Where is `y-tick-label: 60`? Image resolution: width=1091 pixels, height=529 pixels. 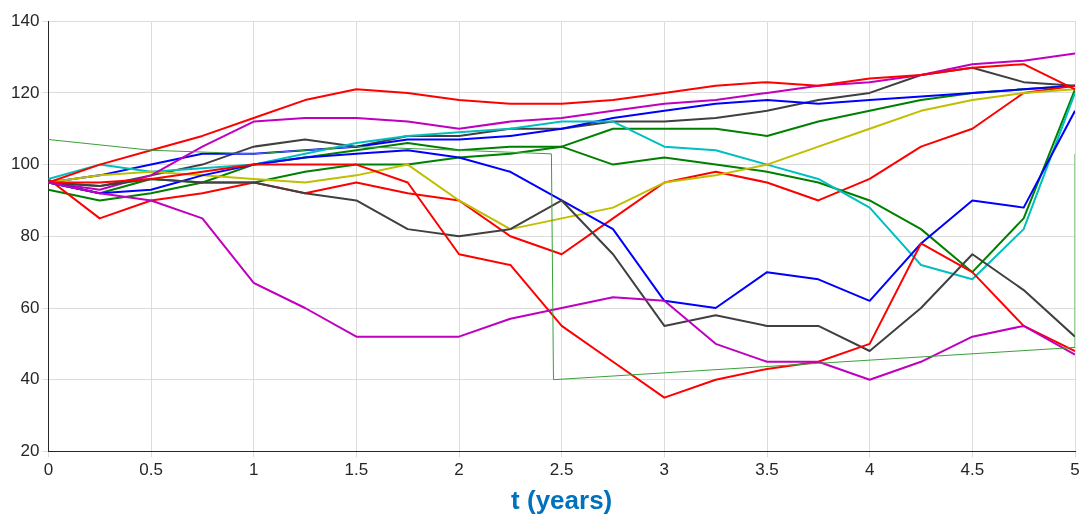 y-tick-label: 60 is located at coordinates (30, 307).